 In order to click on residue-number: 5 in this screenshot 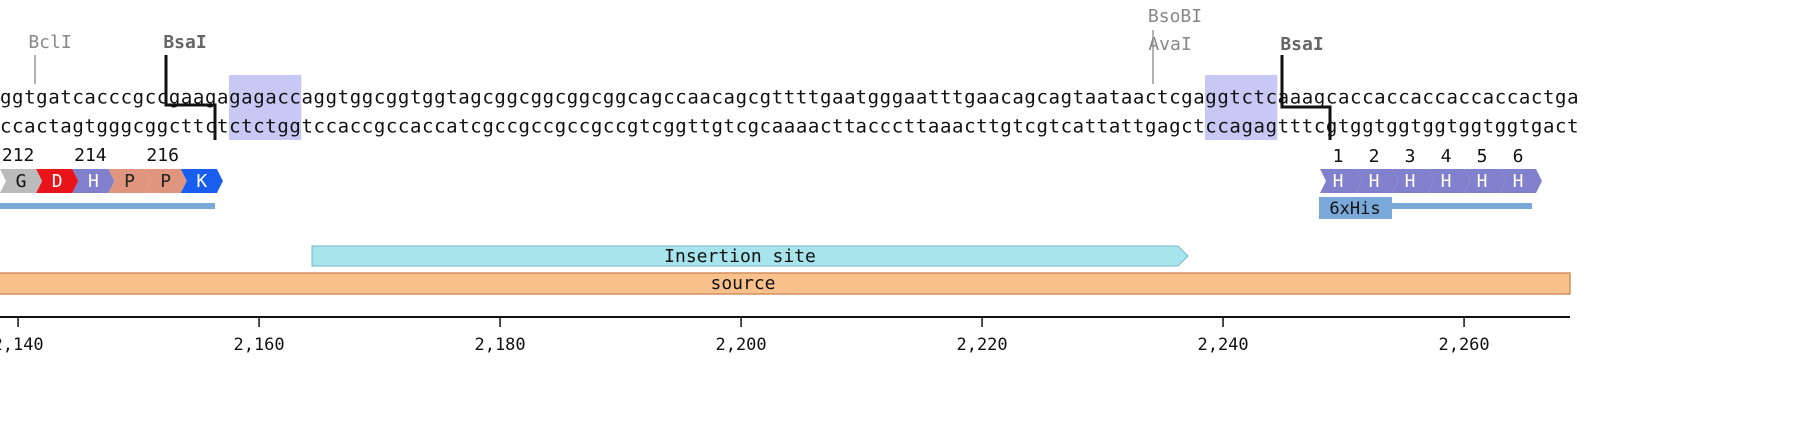, I will do `click(1482, 156)`.